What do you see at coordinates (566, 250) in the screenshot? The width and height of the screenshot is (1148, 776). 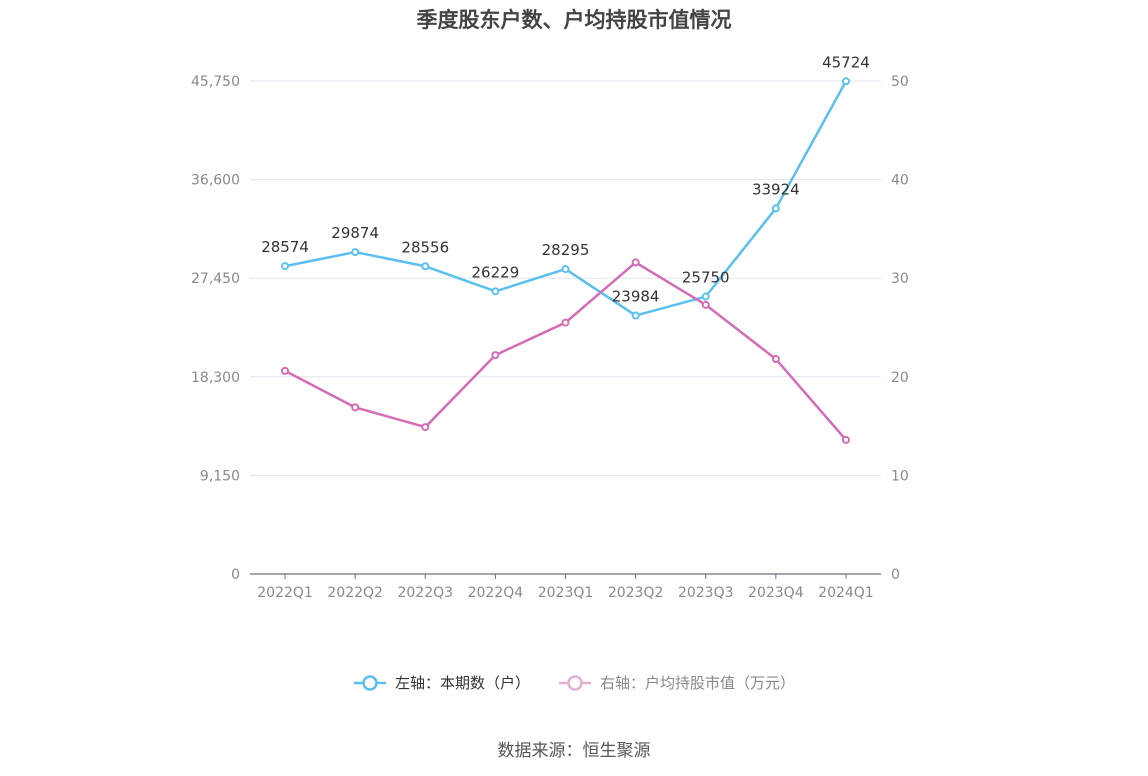 I see `data-label: 28295` at bounding box center [566, 250].